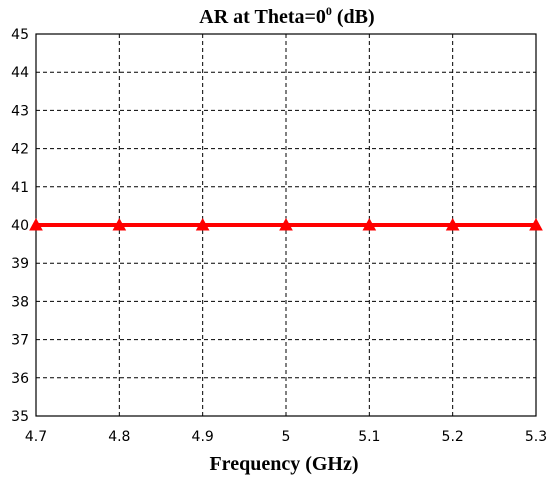 The width and height of the screenshot is (550, 479). I want to click on y-tick-label: 35, so click(20, 417).